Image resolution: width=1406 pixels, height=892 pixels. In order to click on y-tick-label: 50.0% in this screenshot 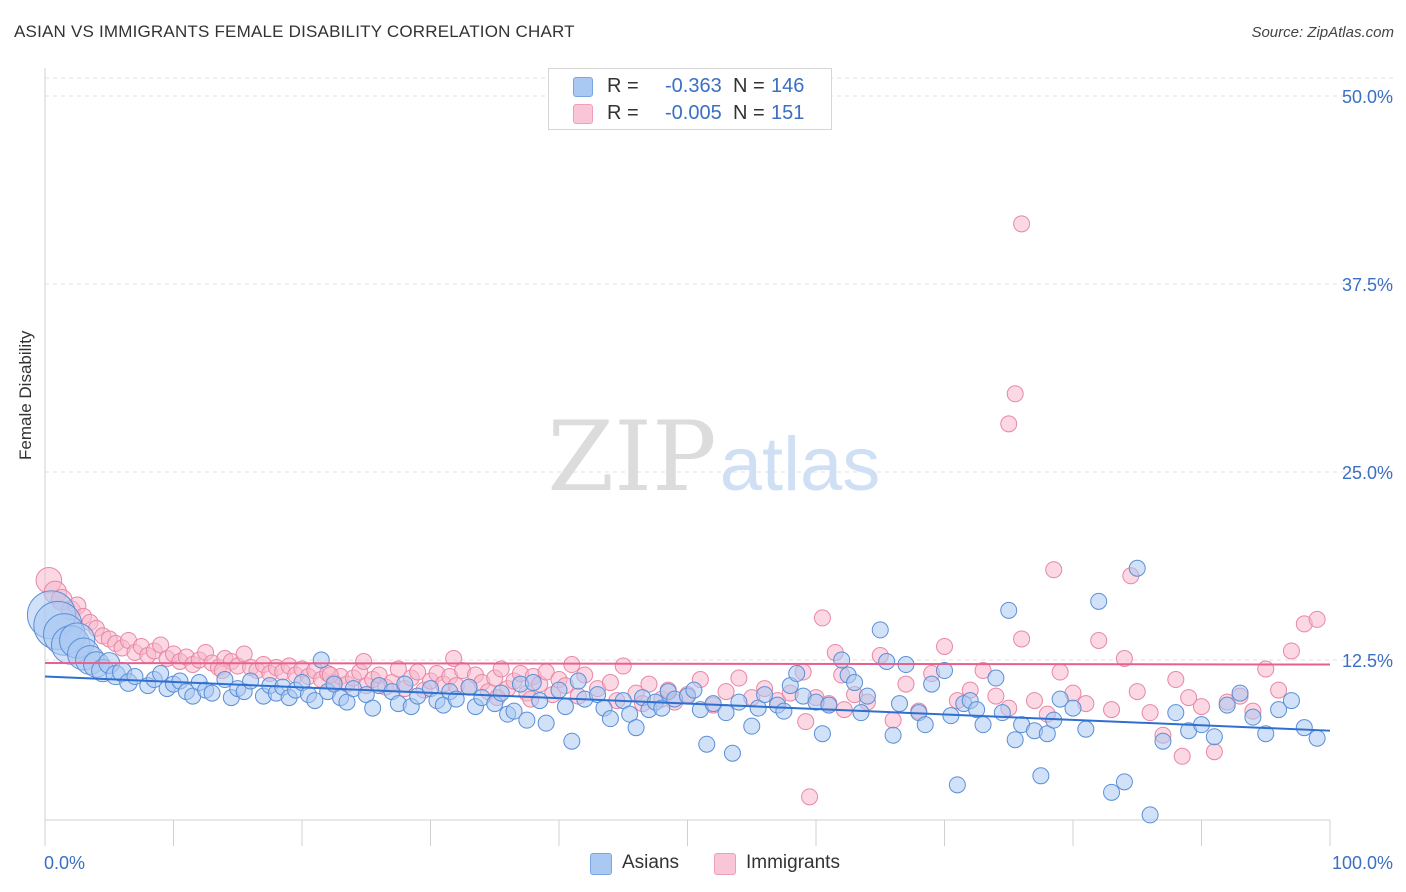, I will do `click(1367, 97)`.